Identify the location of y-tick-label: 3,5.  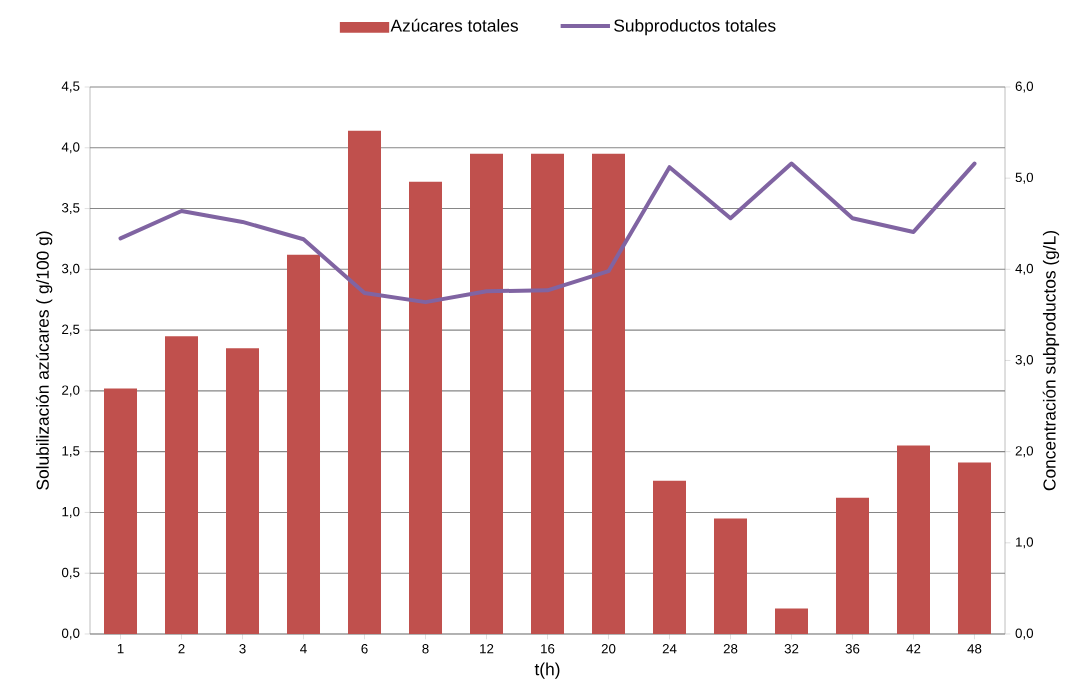
(70, 209).